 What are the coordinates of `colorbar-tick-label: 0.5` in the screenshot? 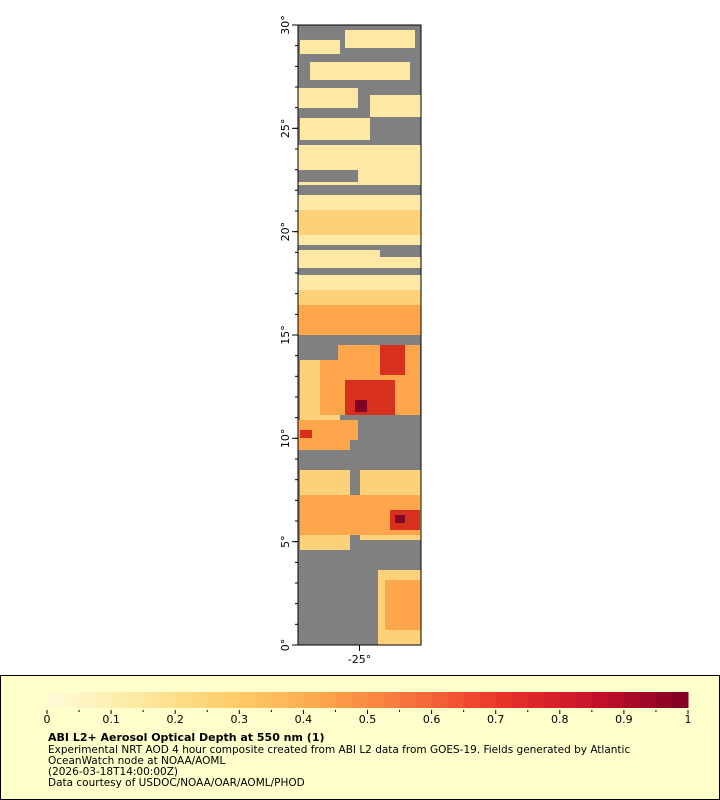 It's located at (368, 719).